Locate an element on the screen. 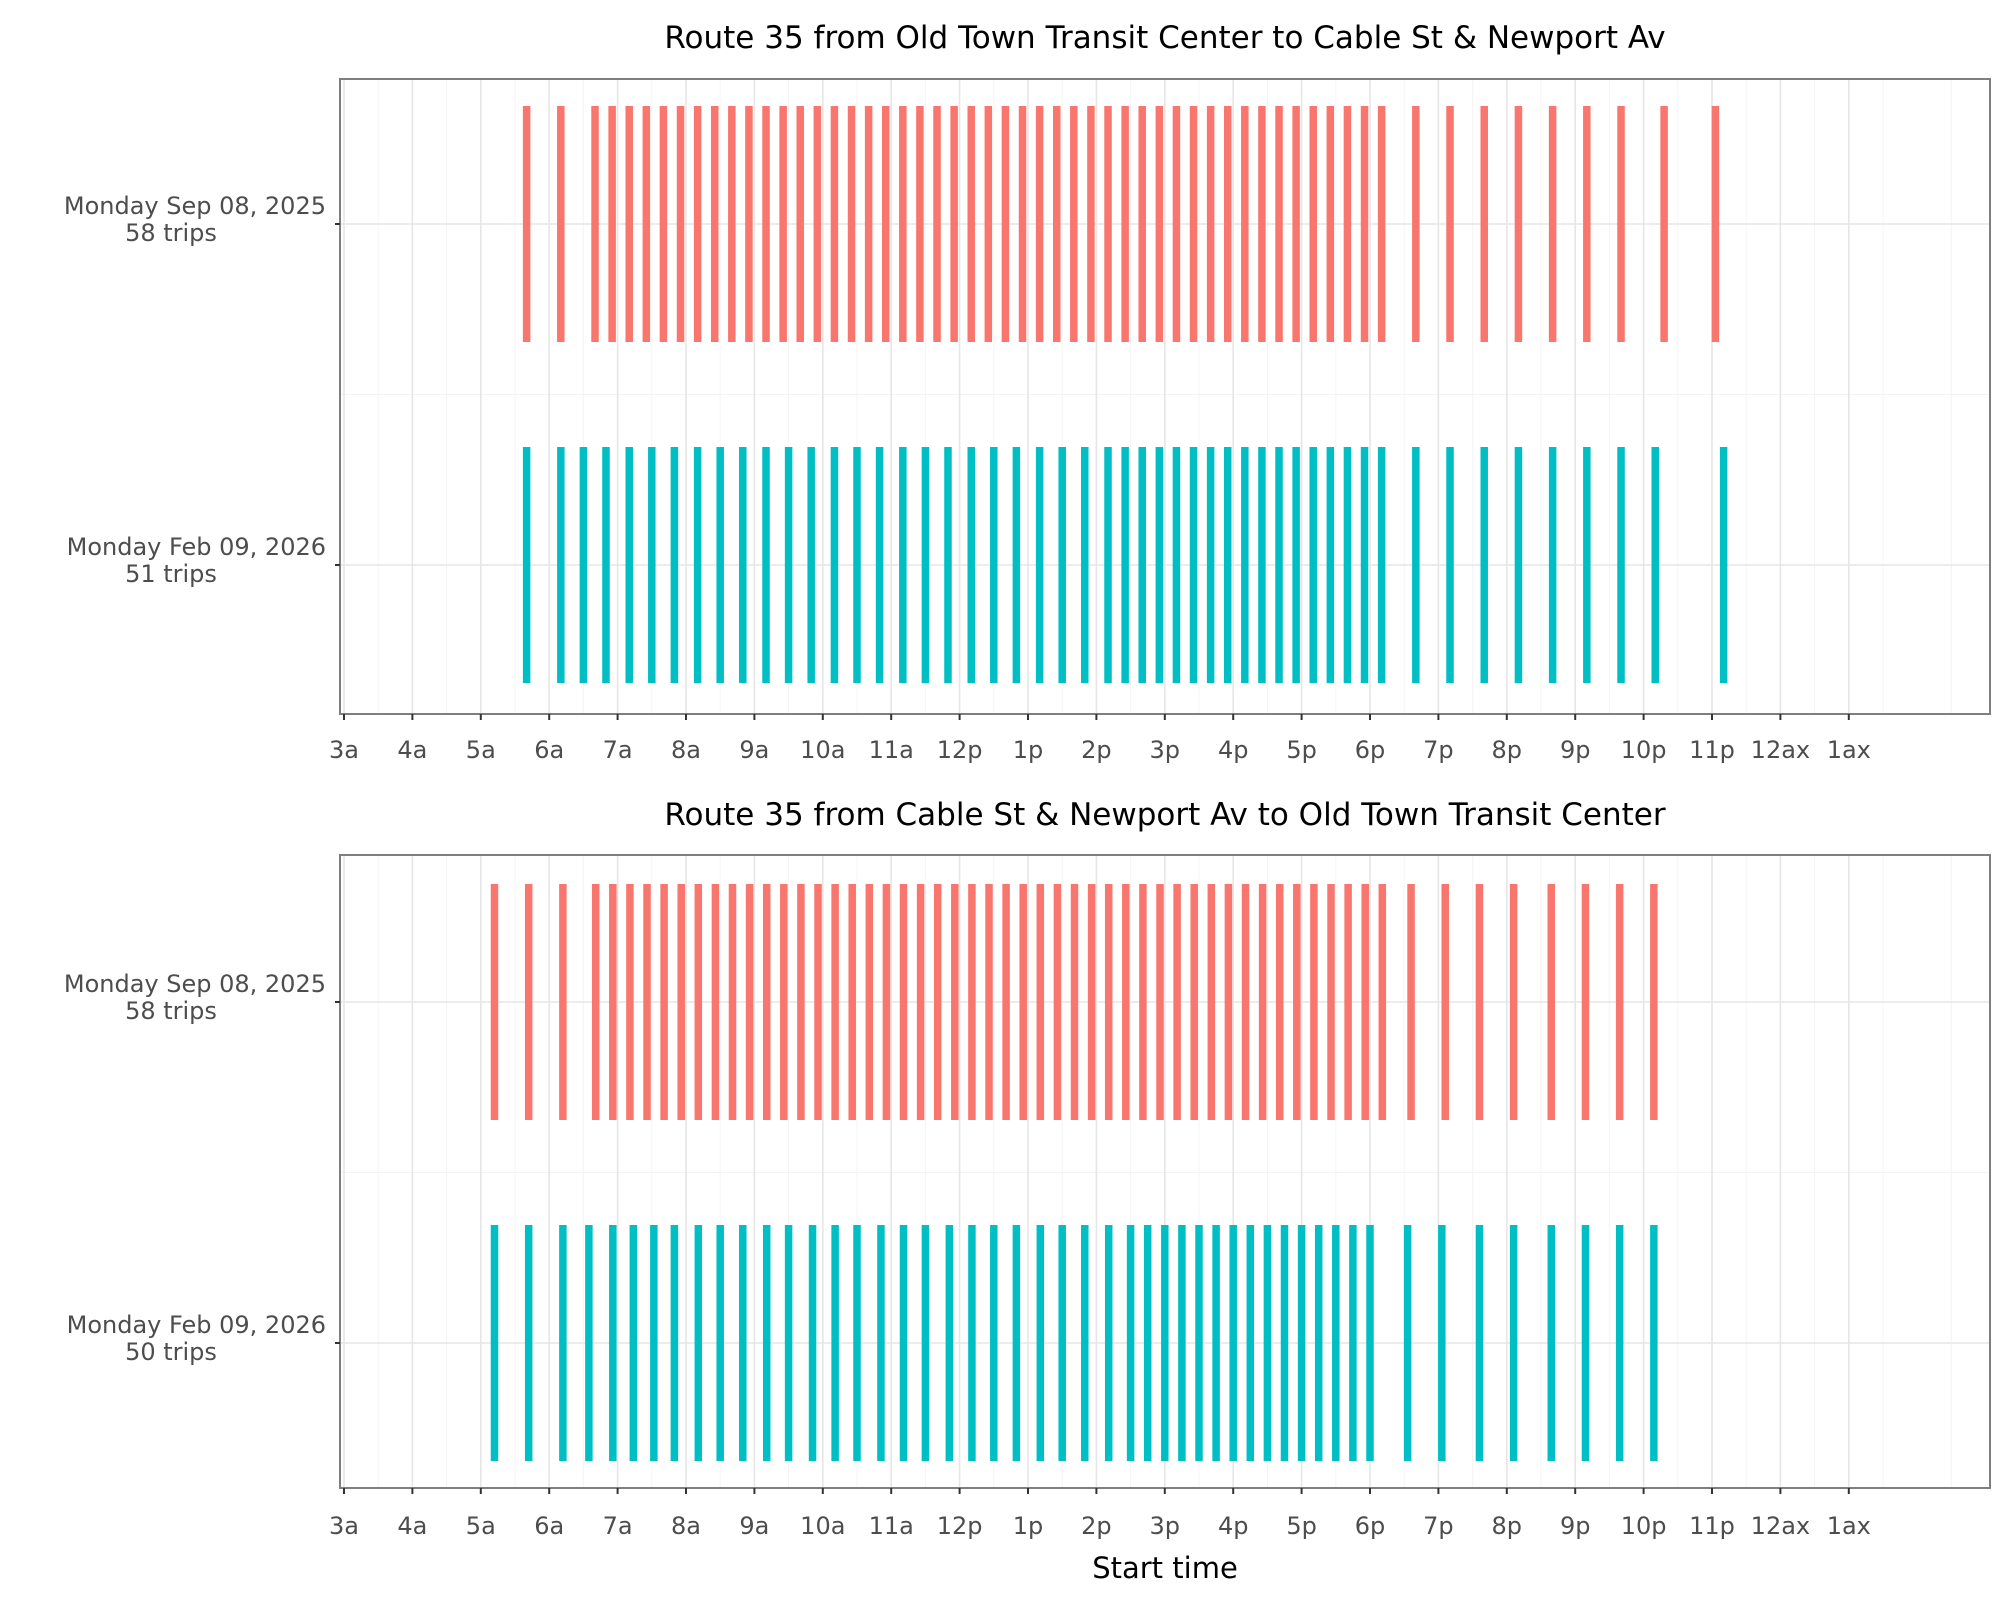 The image size is (2000, 1604). x-tick-label: 3a is located at coordinates (344, 750).